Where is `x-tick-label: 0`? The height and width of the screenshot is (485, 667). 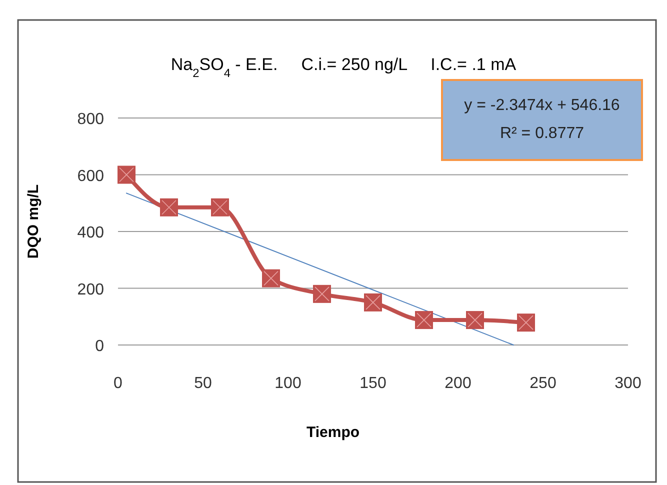
x-tick-label: 0 is located at coordinates (118, 383).